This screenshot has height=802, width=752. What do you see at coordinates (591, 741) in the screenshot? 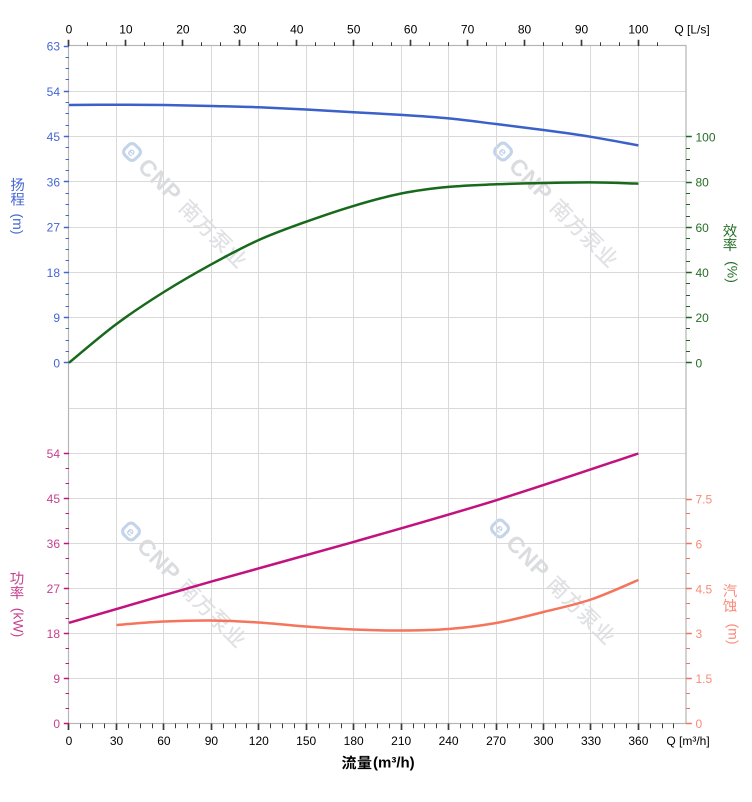
I see `svg-text: 330` at bounding box center [591, 741].